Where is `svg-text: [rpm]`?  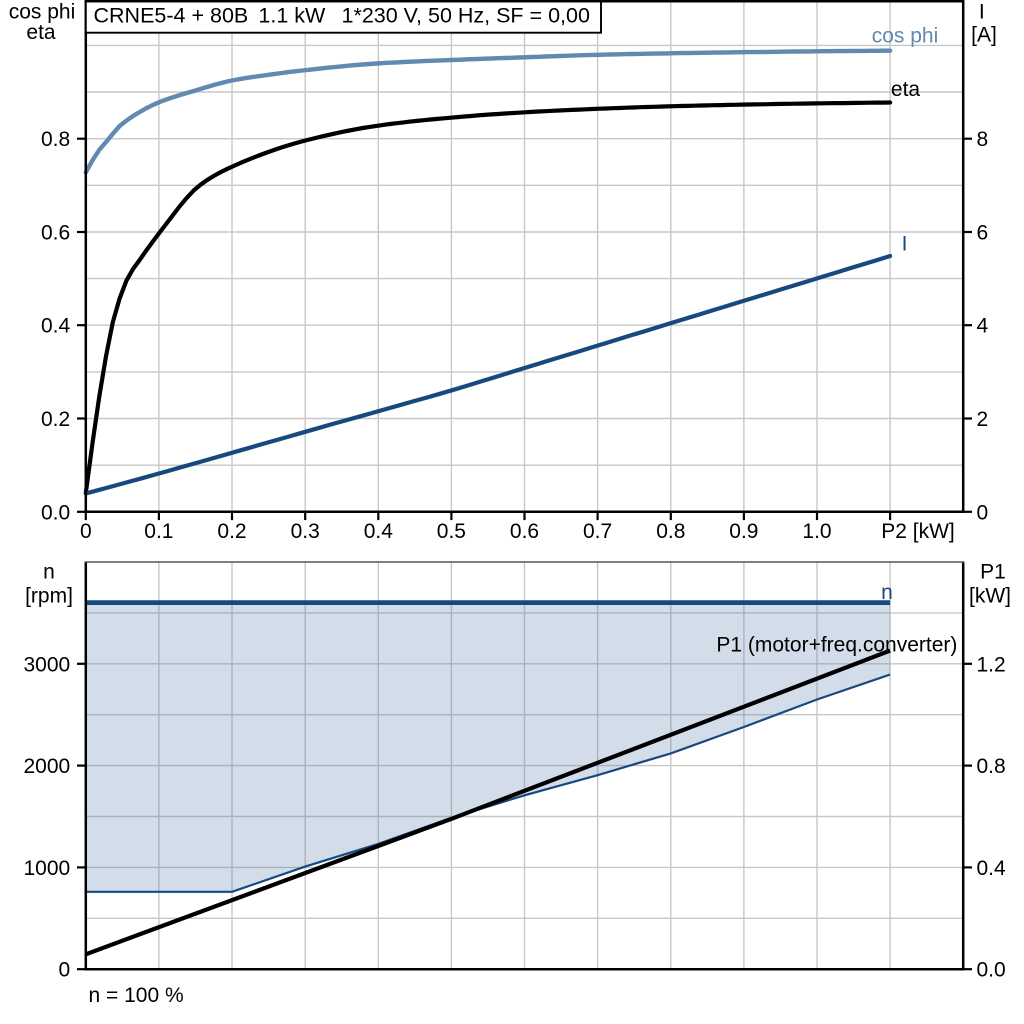 svg-text: [rpm] is located at coordinates (49, 596).